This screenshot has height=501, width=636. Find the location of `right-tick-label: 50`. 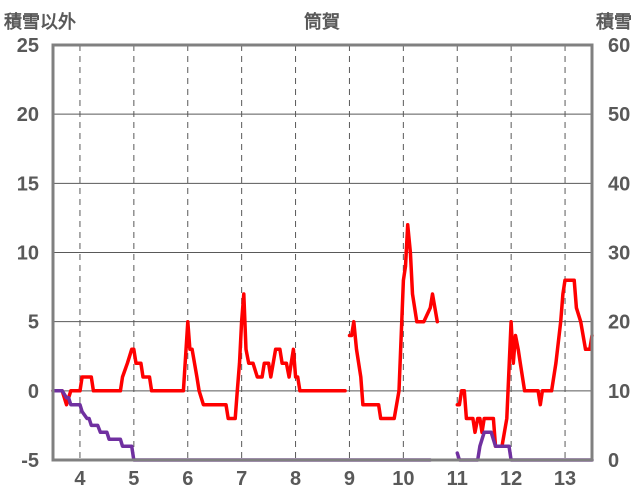

right-tick-label: 50 is located at coordinates (619, 115).